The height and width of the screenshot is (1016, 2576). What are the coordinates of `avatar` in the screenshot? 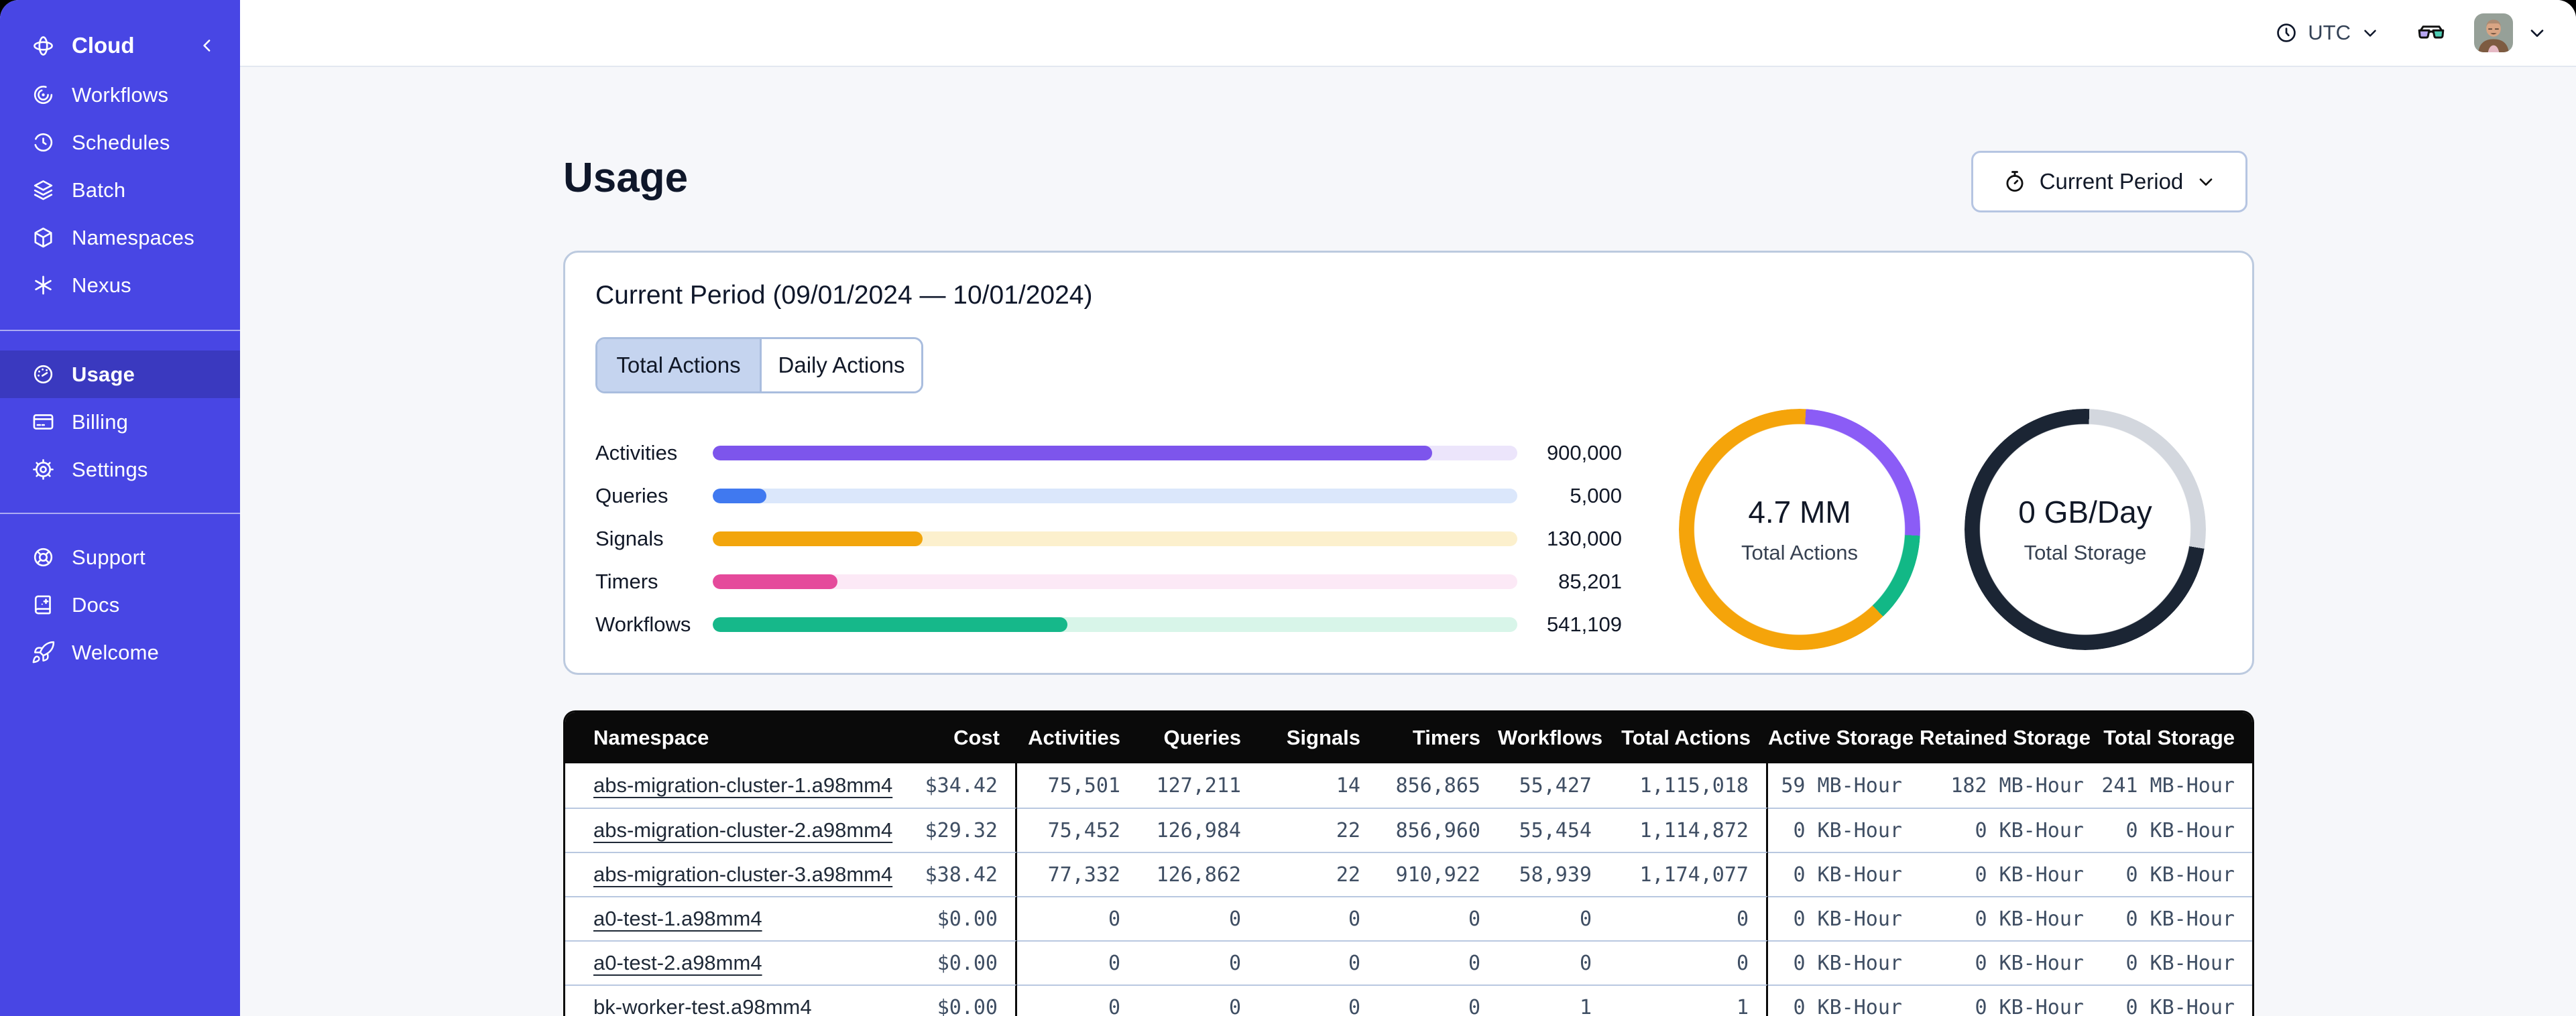 It's located at (2493, 32).